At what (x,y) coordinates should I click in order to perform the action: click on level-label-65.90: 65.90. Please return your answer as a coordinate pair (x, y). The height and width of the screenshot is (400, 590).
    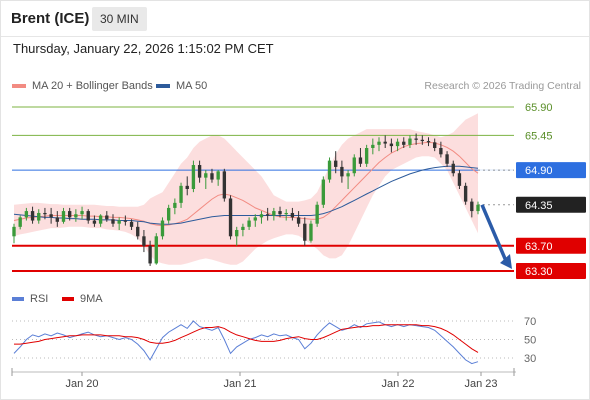
    Looking at the image, I should click on (539, 108).